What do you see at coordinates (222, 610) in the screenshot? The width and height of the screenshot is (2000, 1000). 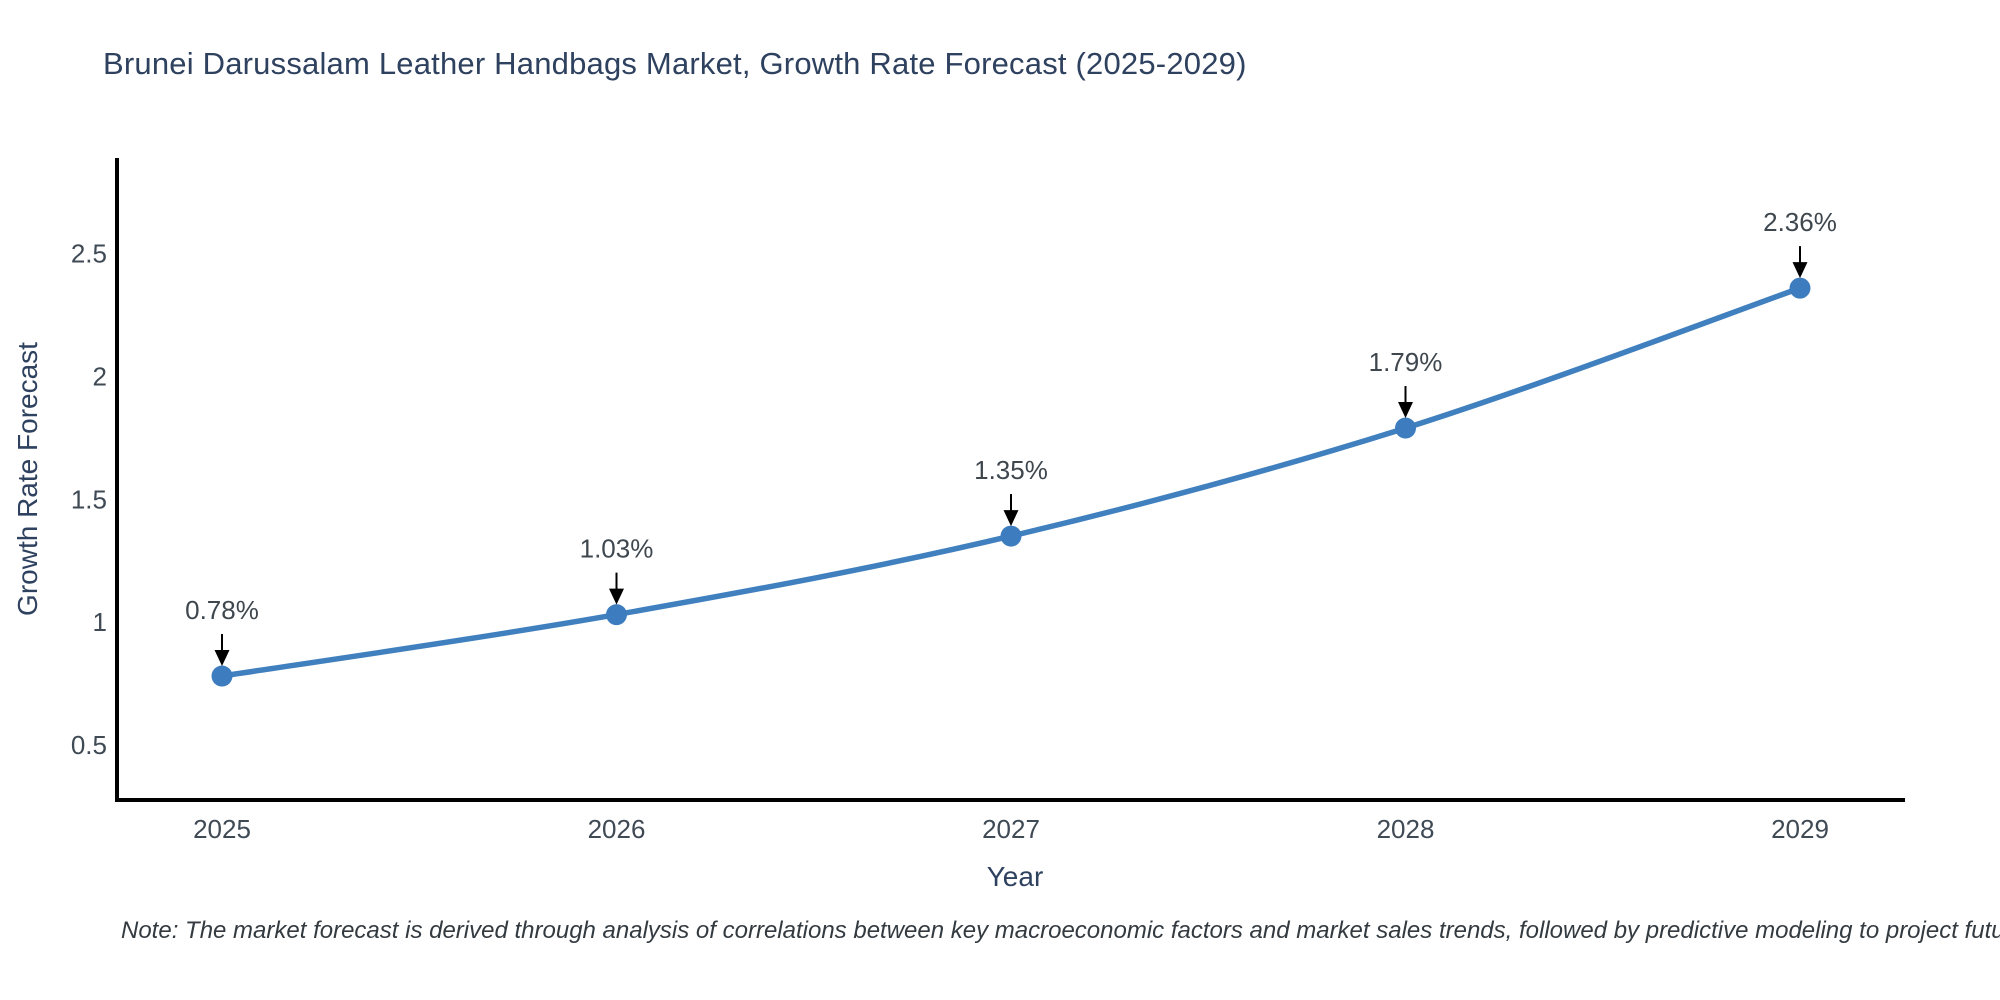 I see `data-point-label: 0.78%` at bounding box center [222, 610].